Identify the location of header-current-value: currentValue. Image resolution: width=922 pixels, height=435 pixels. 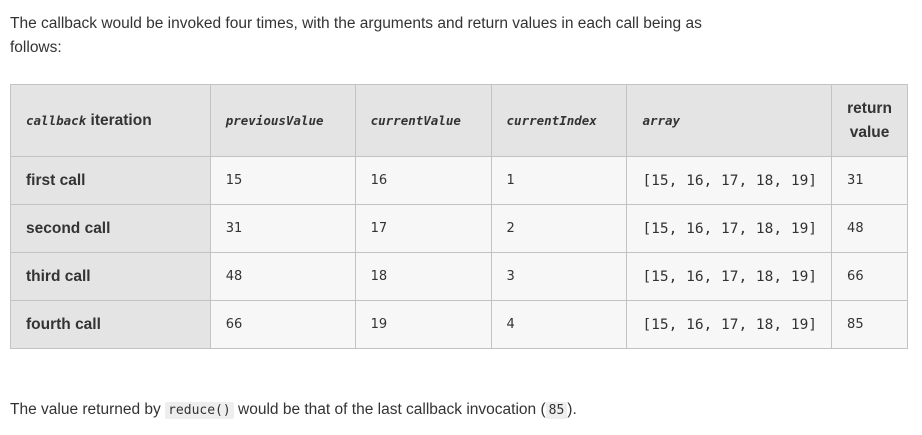
(423, 120).